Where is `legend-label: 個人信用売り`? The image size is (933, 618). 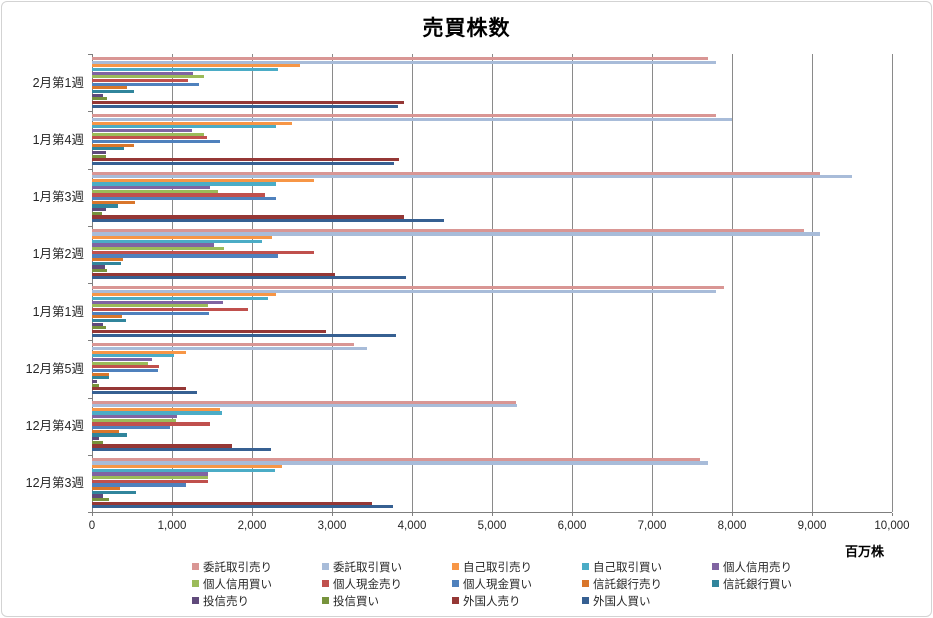 legend-label: 個人信用売り is located at coordinates (757, 567).